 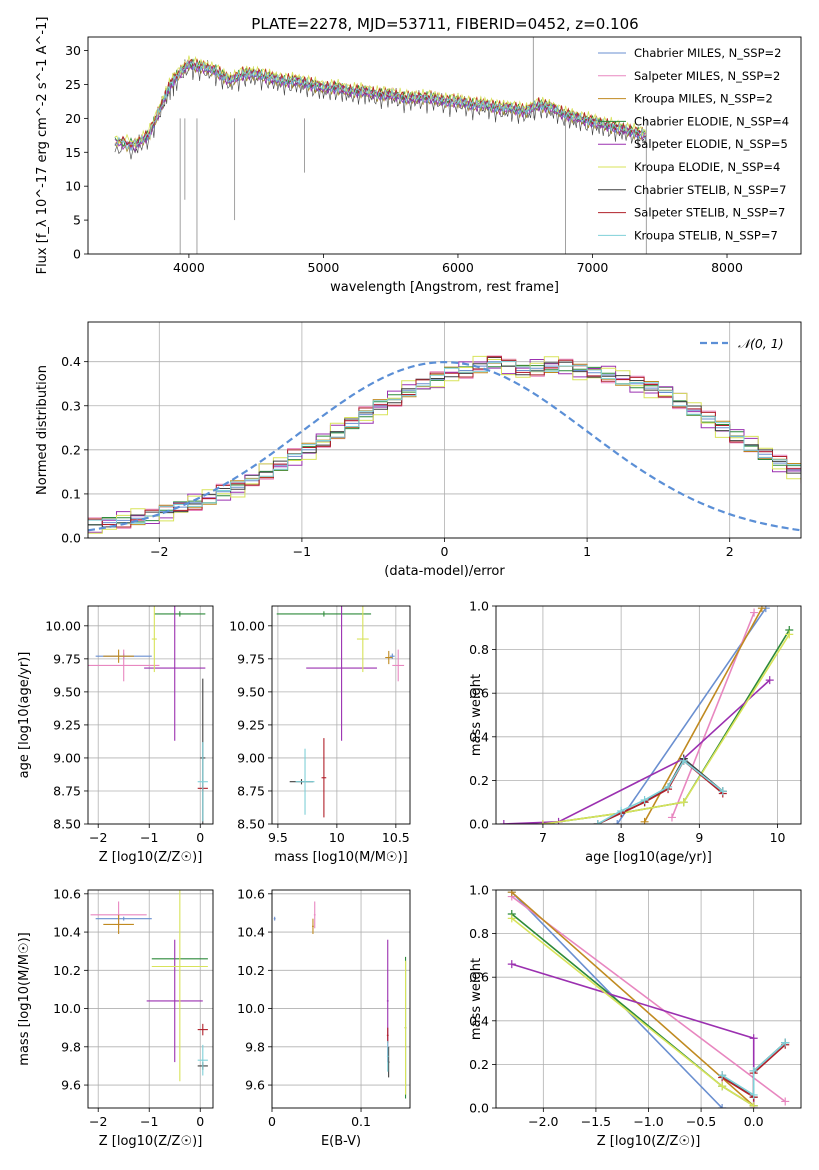 What do you see at coordinates (341, 1141) in the screenshot?
I see `x-axis-label: E(B-V)` at bounding box center [341, 1141].